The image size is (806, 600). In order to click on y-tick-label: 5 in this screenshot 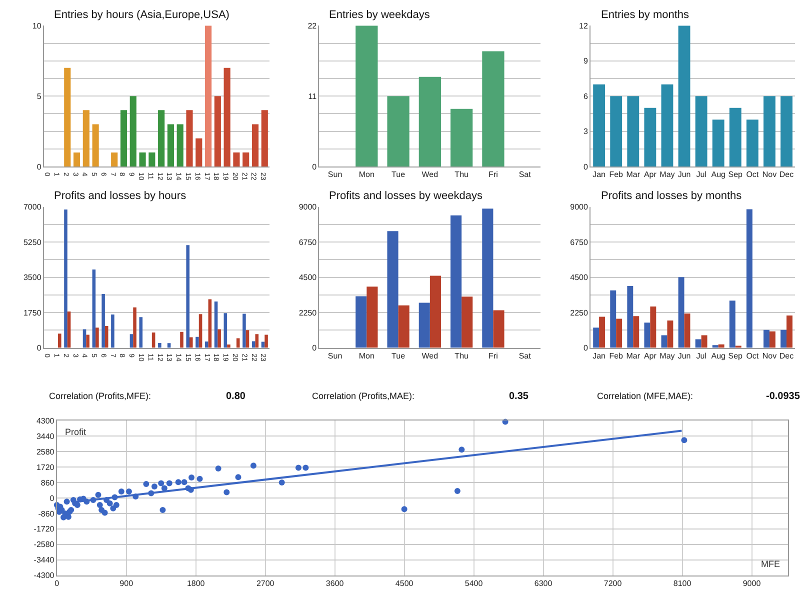, I will do `click(39, 96)`.